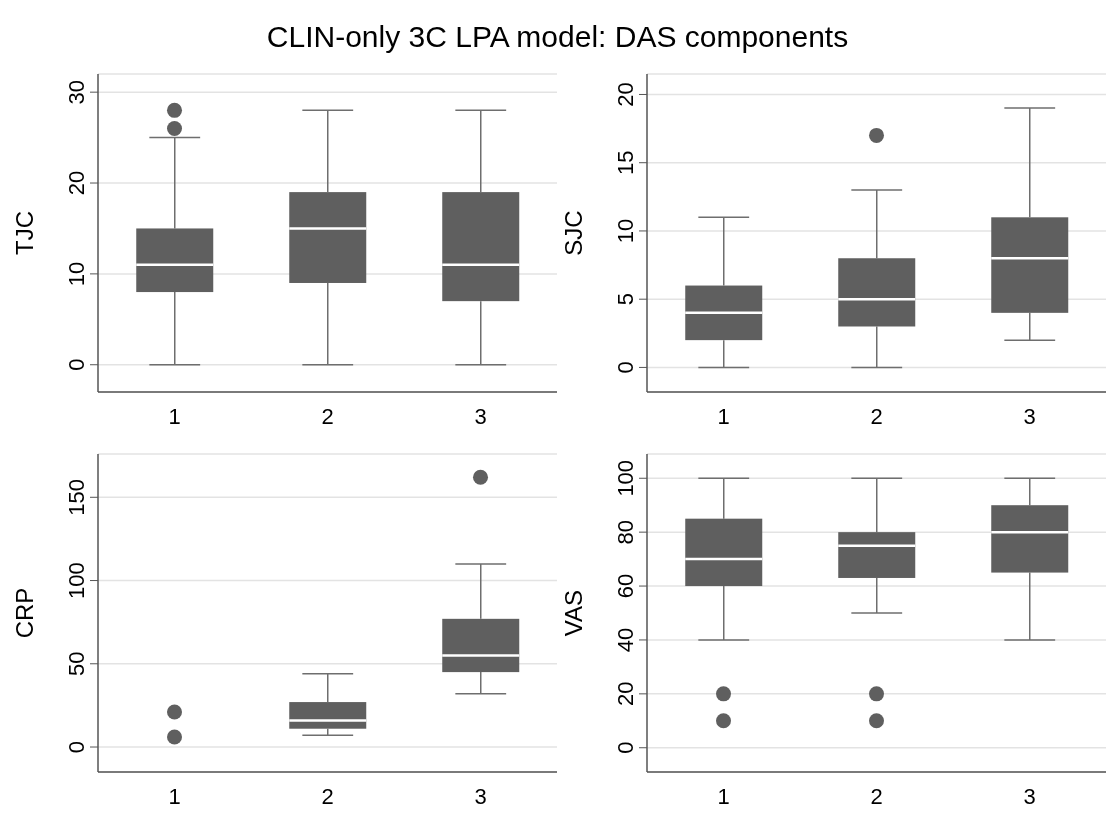 This screenshot has height=816, width=1115. Describe the element at coordinates (573, 613) in the screenshot. I see `y-axis-title: VAS` at that location.